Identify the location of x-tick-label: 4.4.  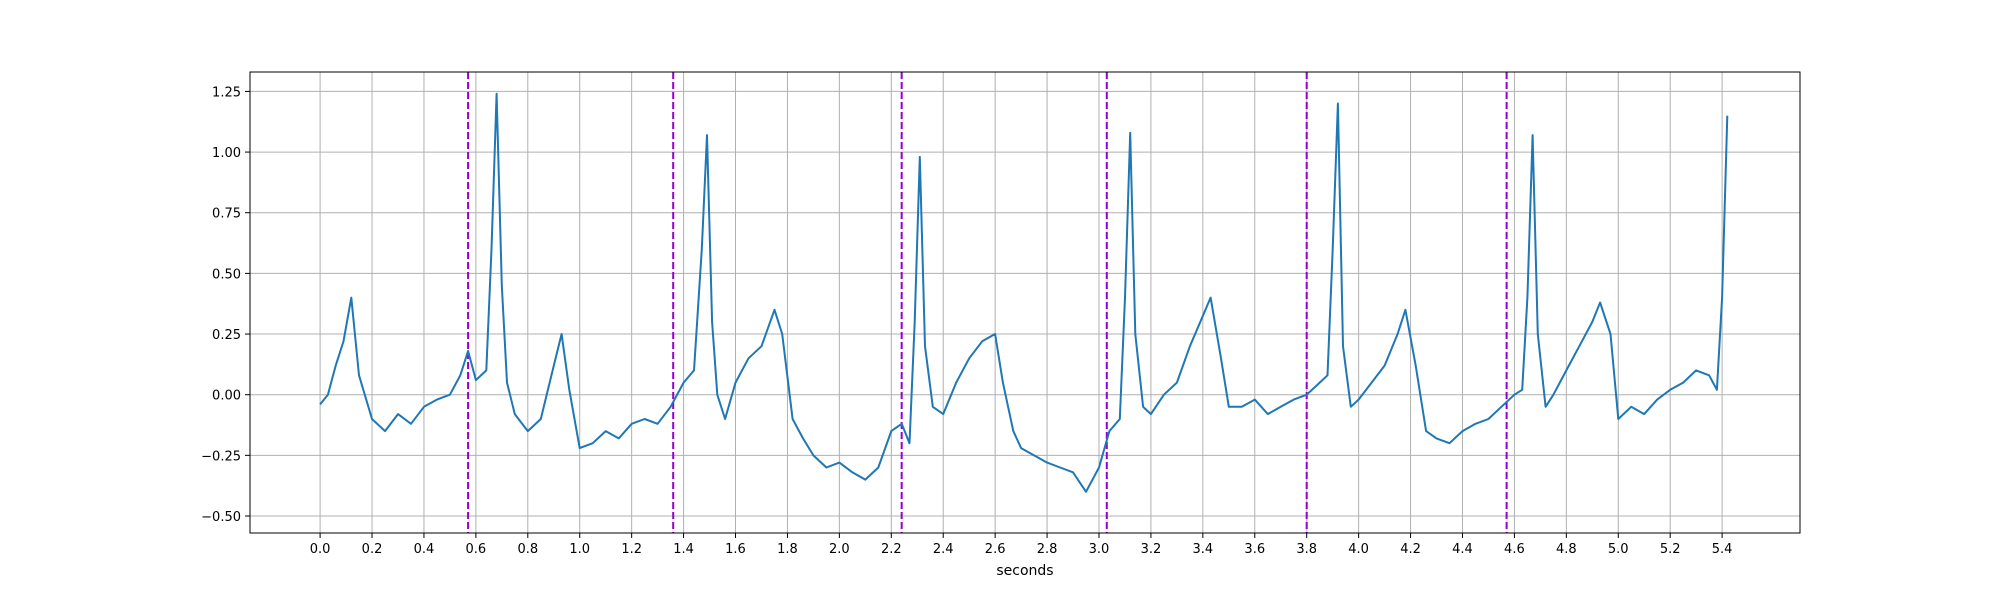
(1462, 549).